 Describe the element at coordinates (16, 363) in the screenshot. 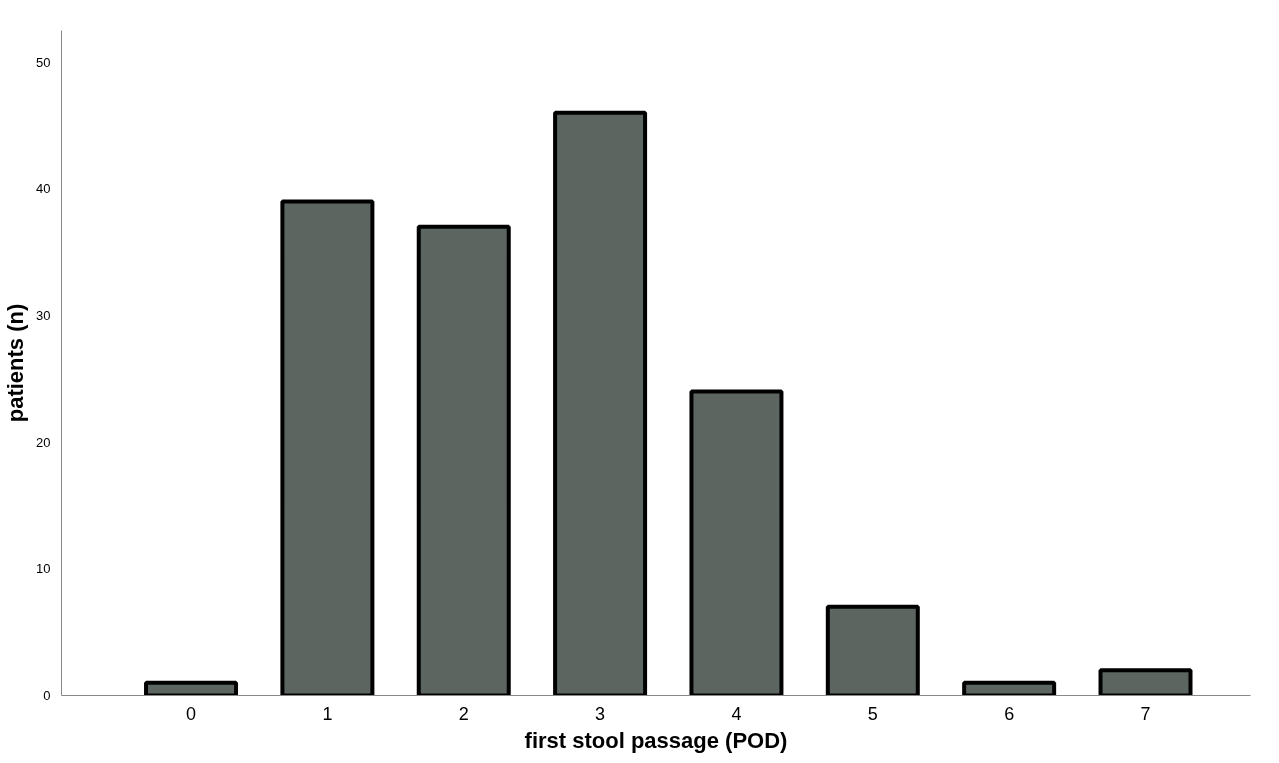

I see `y-axis-title: patients (n)` at that location.